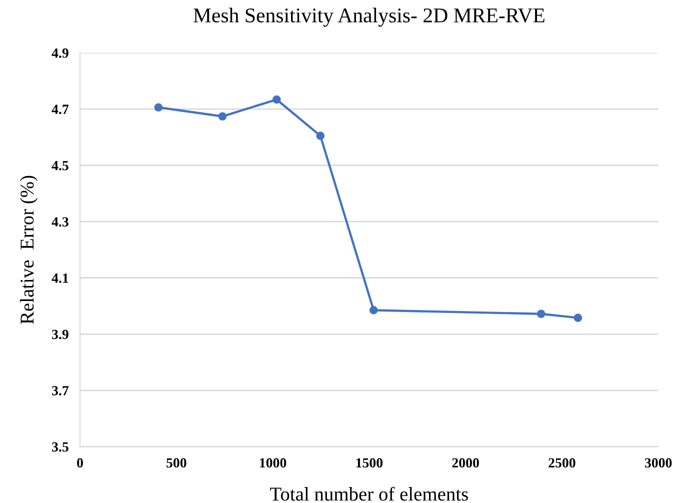 This screenshot has height=503, width=678. I want to click on y-tick-label: 4.7, so click(60, 109).